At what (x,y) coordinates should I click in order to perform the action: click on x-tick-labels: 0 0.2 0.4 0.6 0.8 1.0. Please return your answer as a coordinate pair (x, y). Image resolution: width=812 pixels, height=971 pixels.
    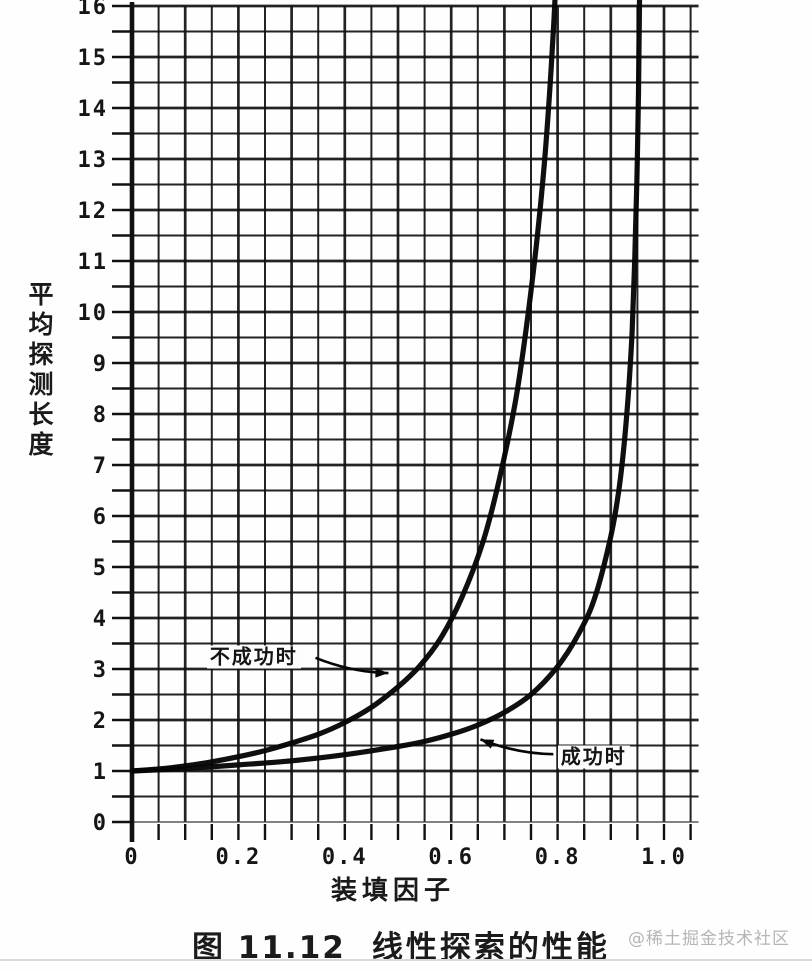
    Looking at the image, I should click on (405, 857).